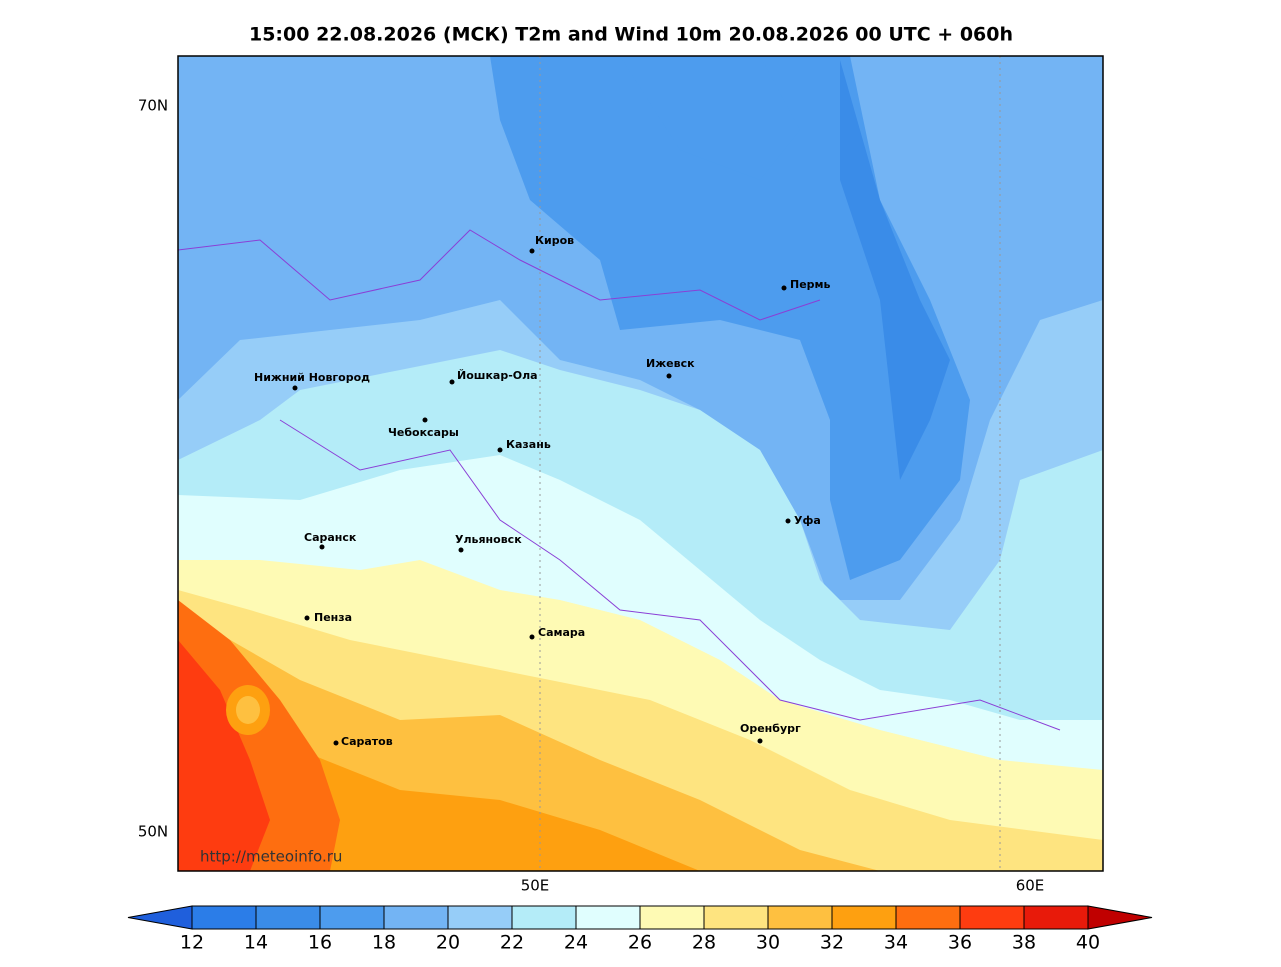 This screenshot has width=1281, height=967. What do you see at coordinates (640, 943) in the screenshot?
I see `colorbar-label: 26` at bounding box center [640, 943].